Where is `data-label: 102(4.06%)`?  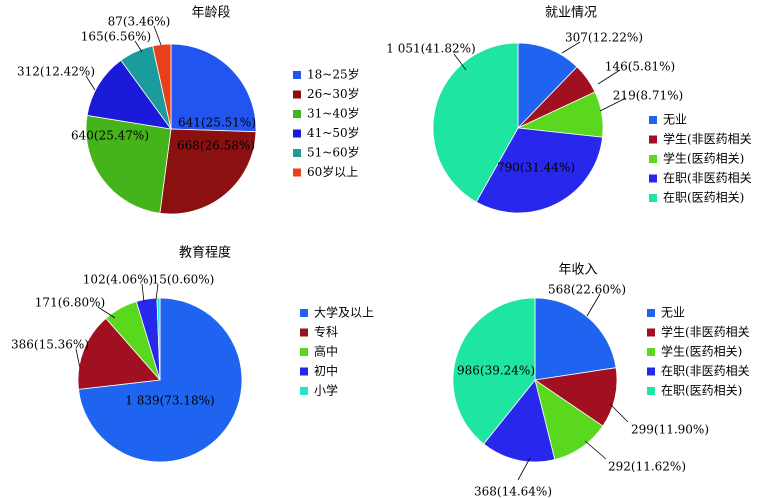
data-label: 102(4.06%) is located at coordinates (118, 280).